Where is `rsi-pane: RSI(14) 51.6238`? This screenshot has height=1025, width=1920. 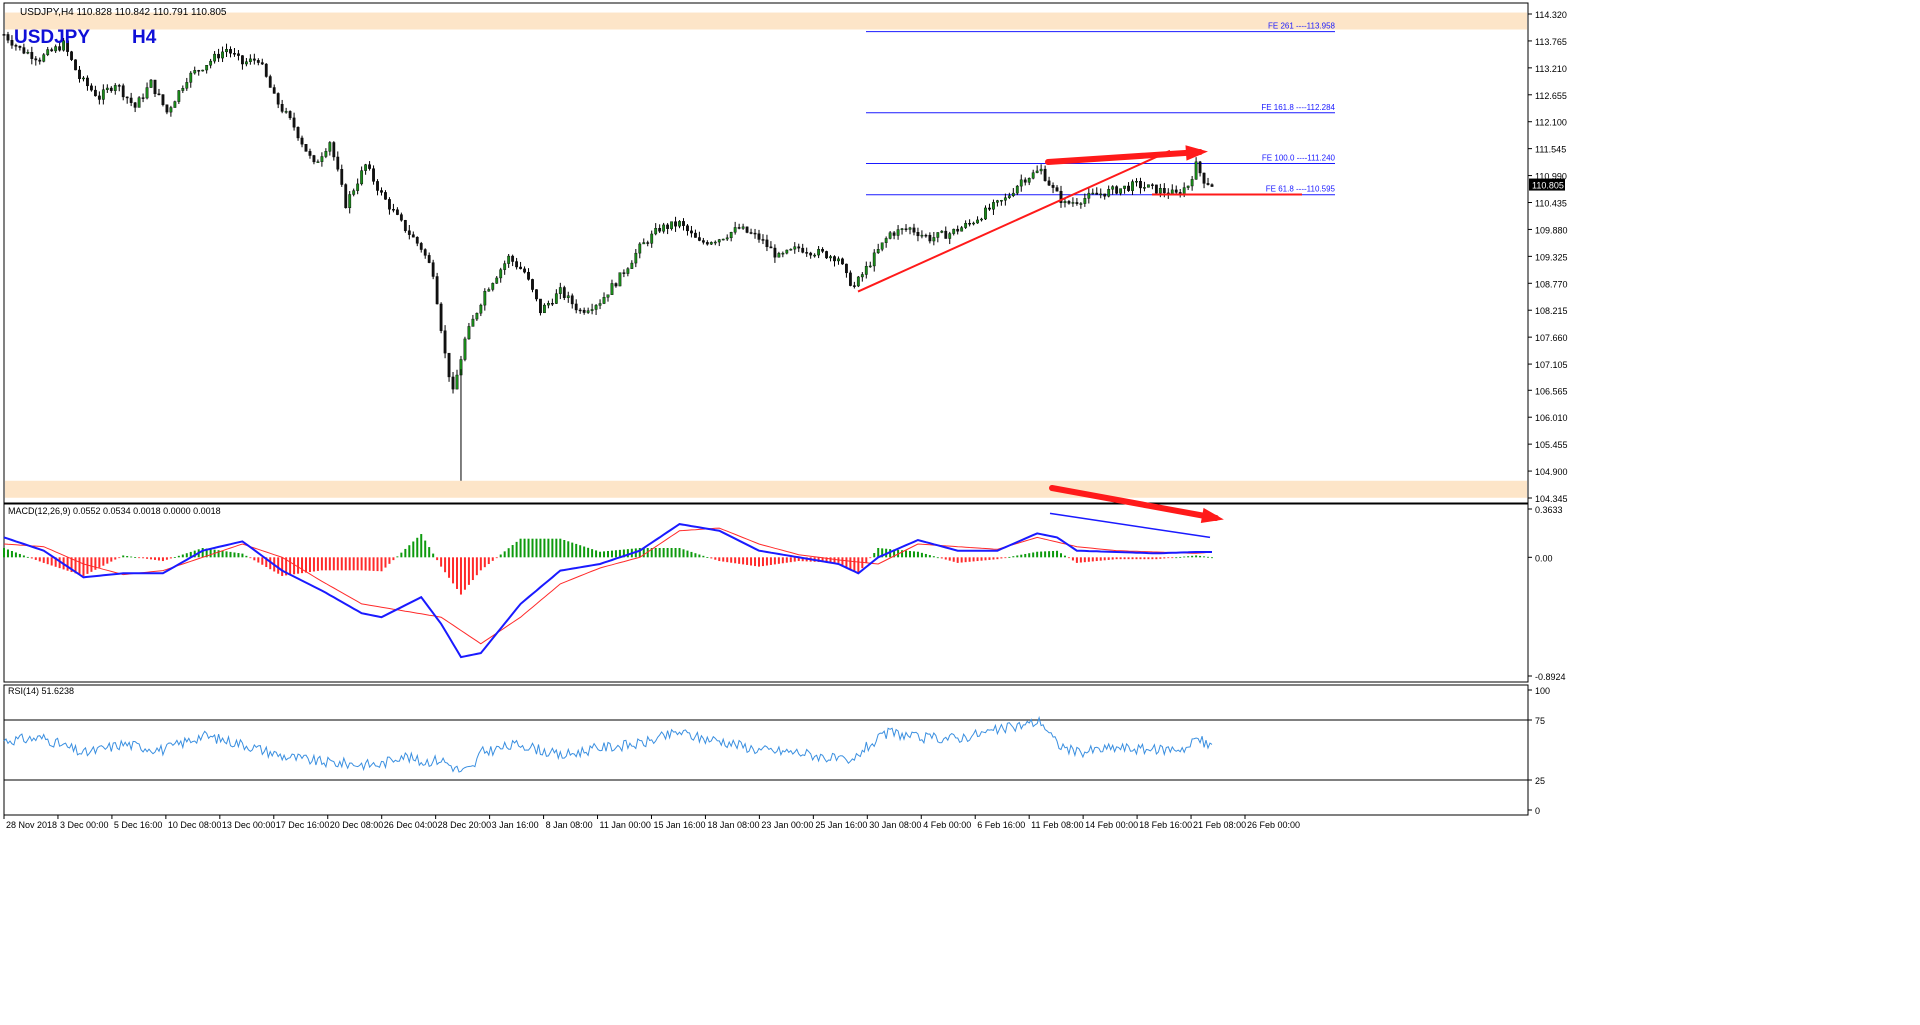 rsi-pane: RSI(14) 51.6238 is located at coordinates (766, 750).